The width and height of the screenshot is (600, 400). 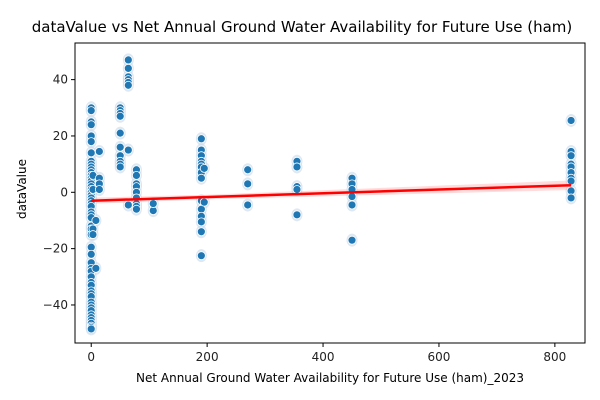 I want to click on y-tick-label-0: 0, so click(x=64, y=192).